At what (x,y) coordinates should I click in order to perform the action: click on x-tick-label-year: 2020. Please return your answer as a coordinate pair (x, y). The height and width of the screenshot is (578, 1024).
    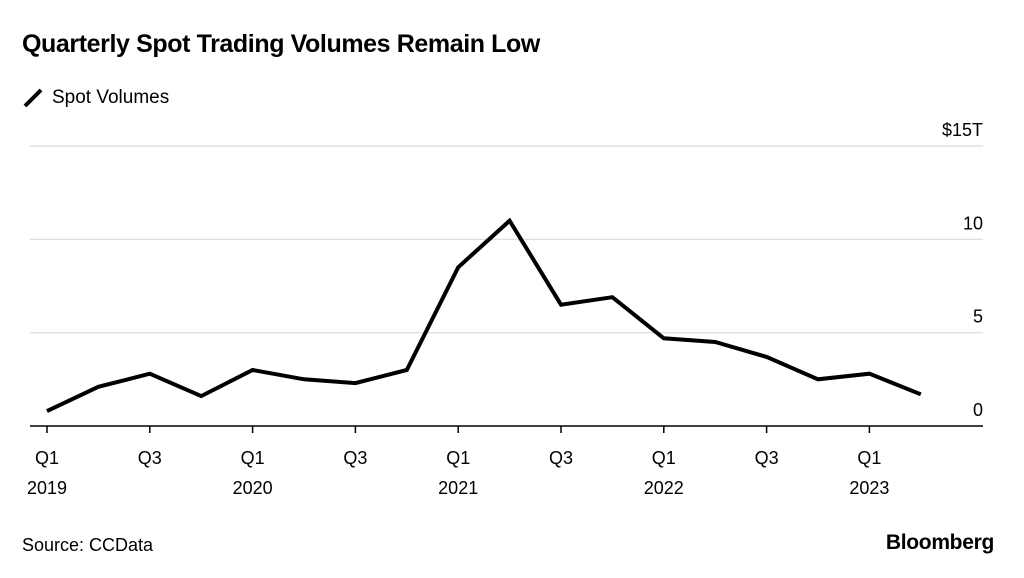
    Looking at the image, I should click on (253, 488).